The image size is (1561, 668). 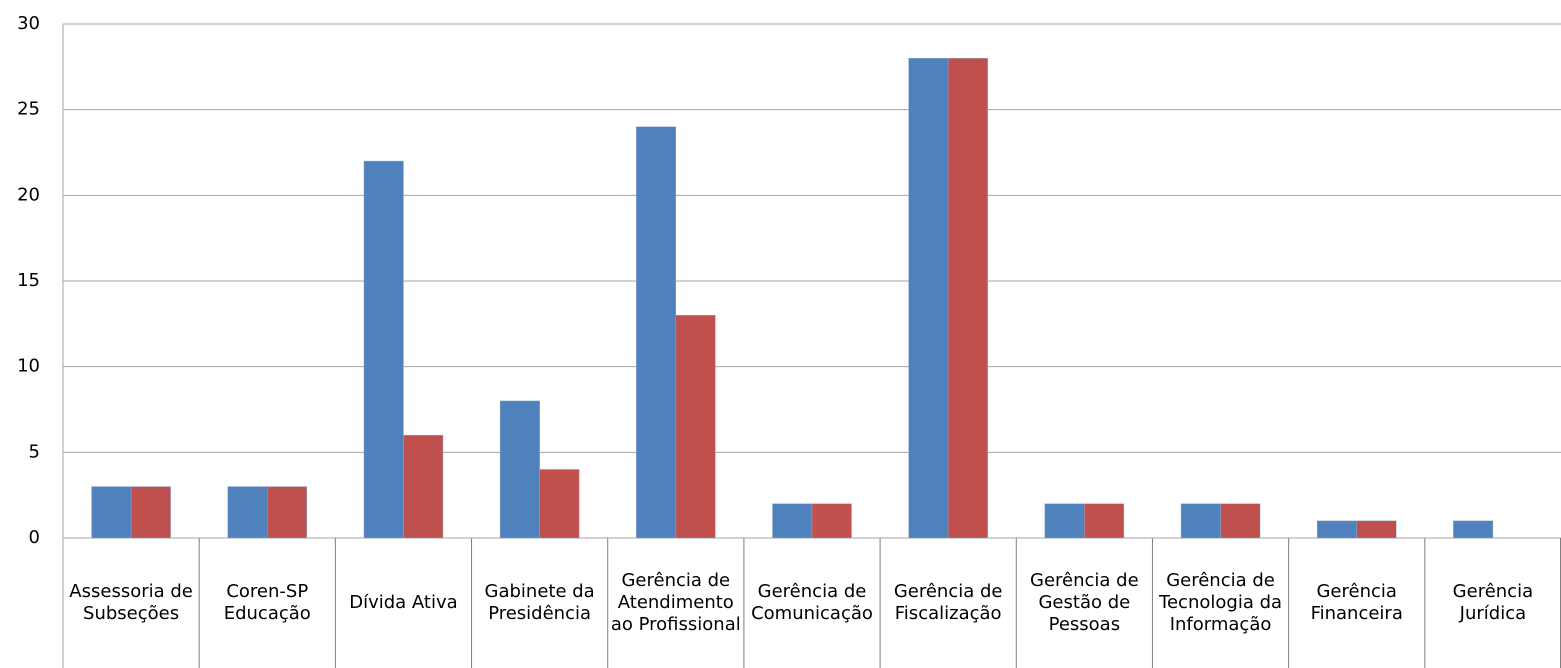 What do you see at coordinates (675, 602) in the screenshot?
I see `x-tick-label: Gerência de Atendimento ao Profissional` at bounding box center [675, 602].